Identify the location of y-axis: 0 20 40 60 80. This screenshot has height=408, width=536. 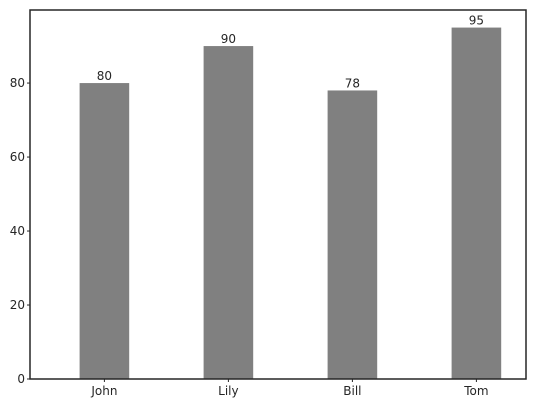
(20, 231).